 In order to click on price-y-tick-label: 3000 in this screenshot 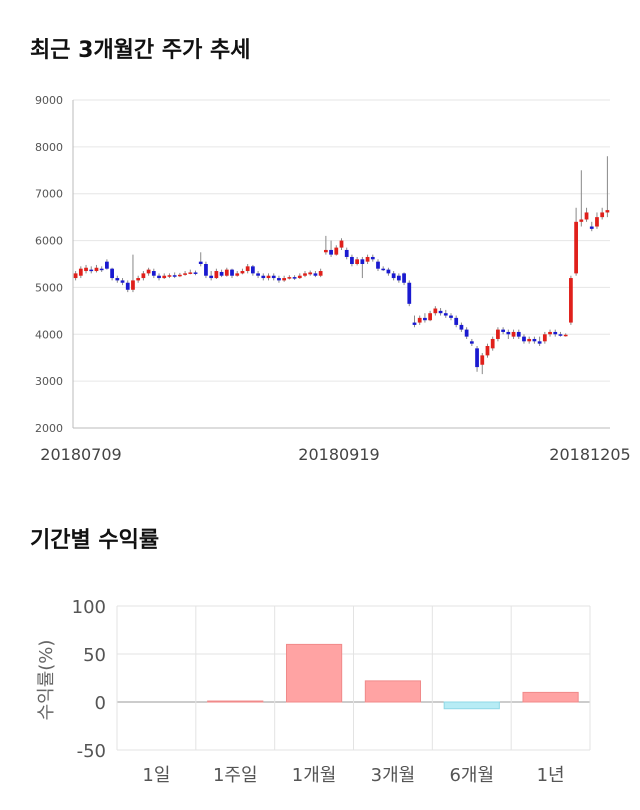, I will do `click(49, 381)`.